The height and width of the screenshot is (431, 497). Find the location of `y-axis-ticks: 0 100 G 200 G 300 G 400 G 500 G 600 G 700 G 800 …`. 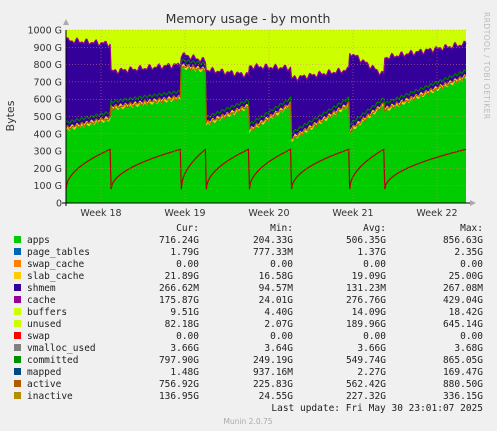

y-axis-ticks: 0 100 G 200 G 300 G 400 G 500 G 600 G 700 G 800 … is located at coordinates (44, 118).